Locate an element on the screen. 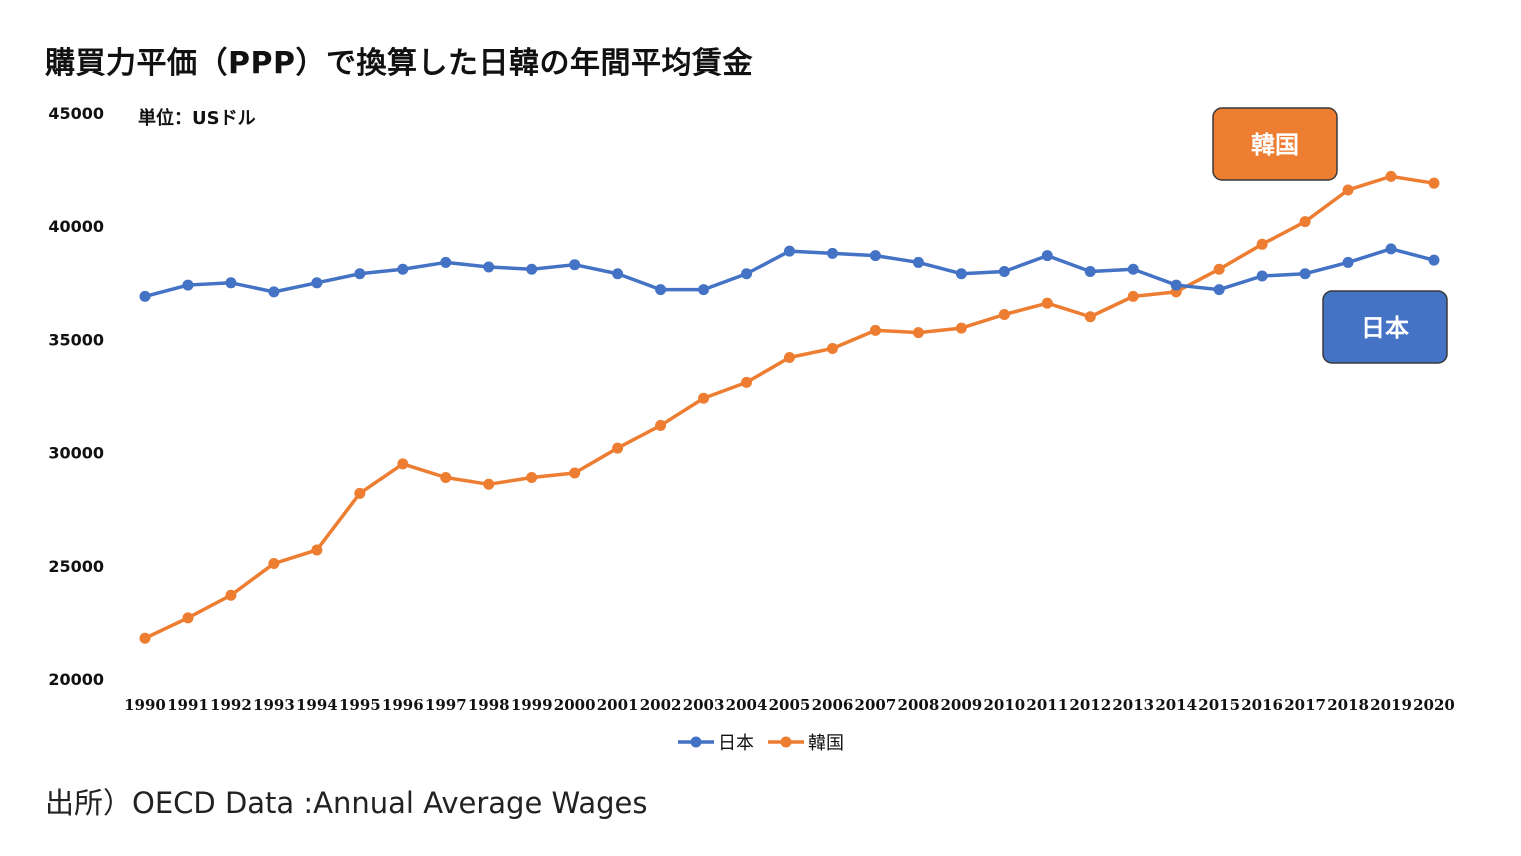  x-tick-label: 1997 is located at coordinates (446, 705).